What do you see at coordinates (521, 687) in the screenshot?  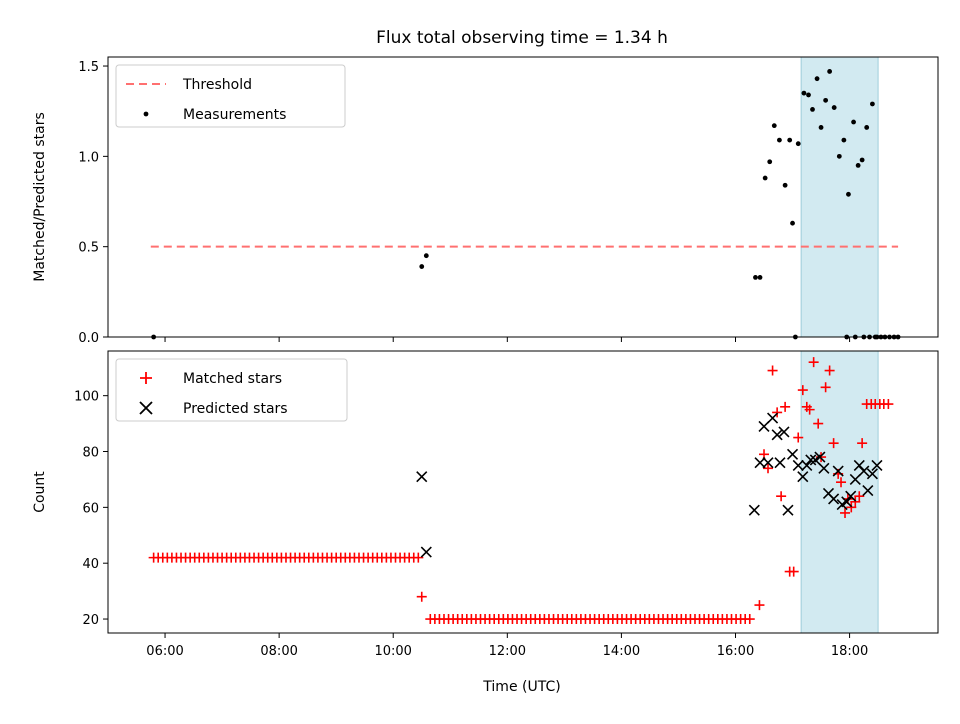 I see `x-axis-label: Time (UTC)` at bounding box center [521, 687].